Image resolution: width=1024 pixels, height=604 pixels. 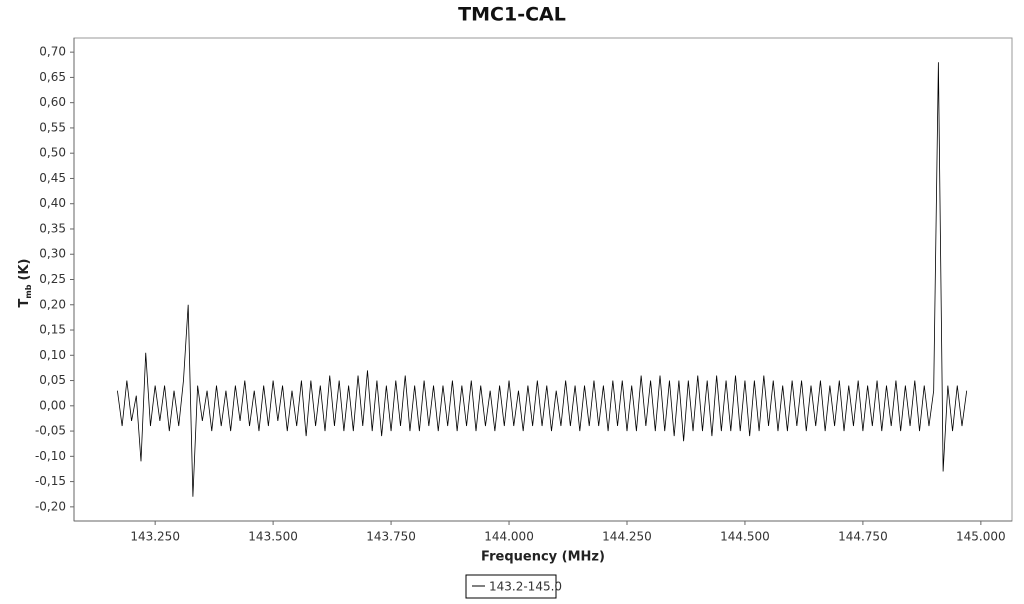 What do you see at coordinates (52, 380) in the screenshot?
I see `y-tick-label: 0,05` at bounding box center [52, 380].